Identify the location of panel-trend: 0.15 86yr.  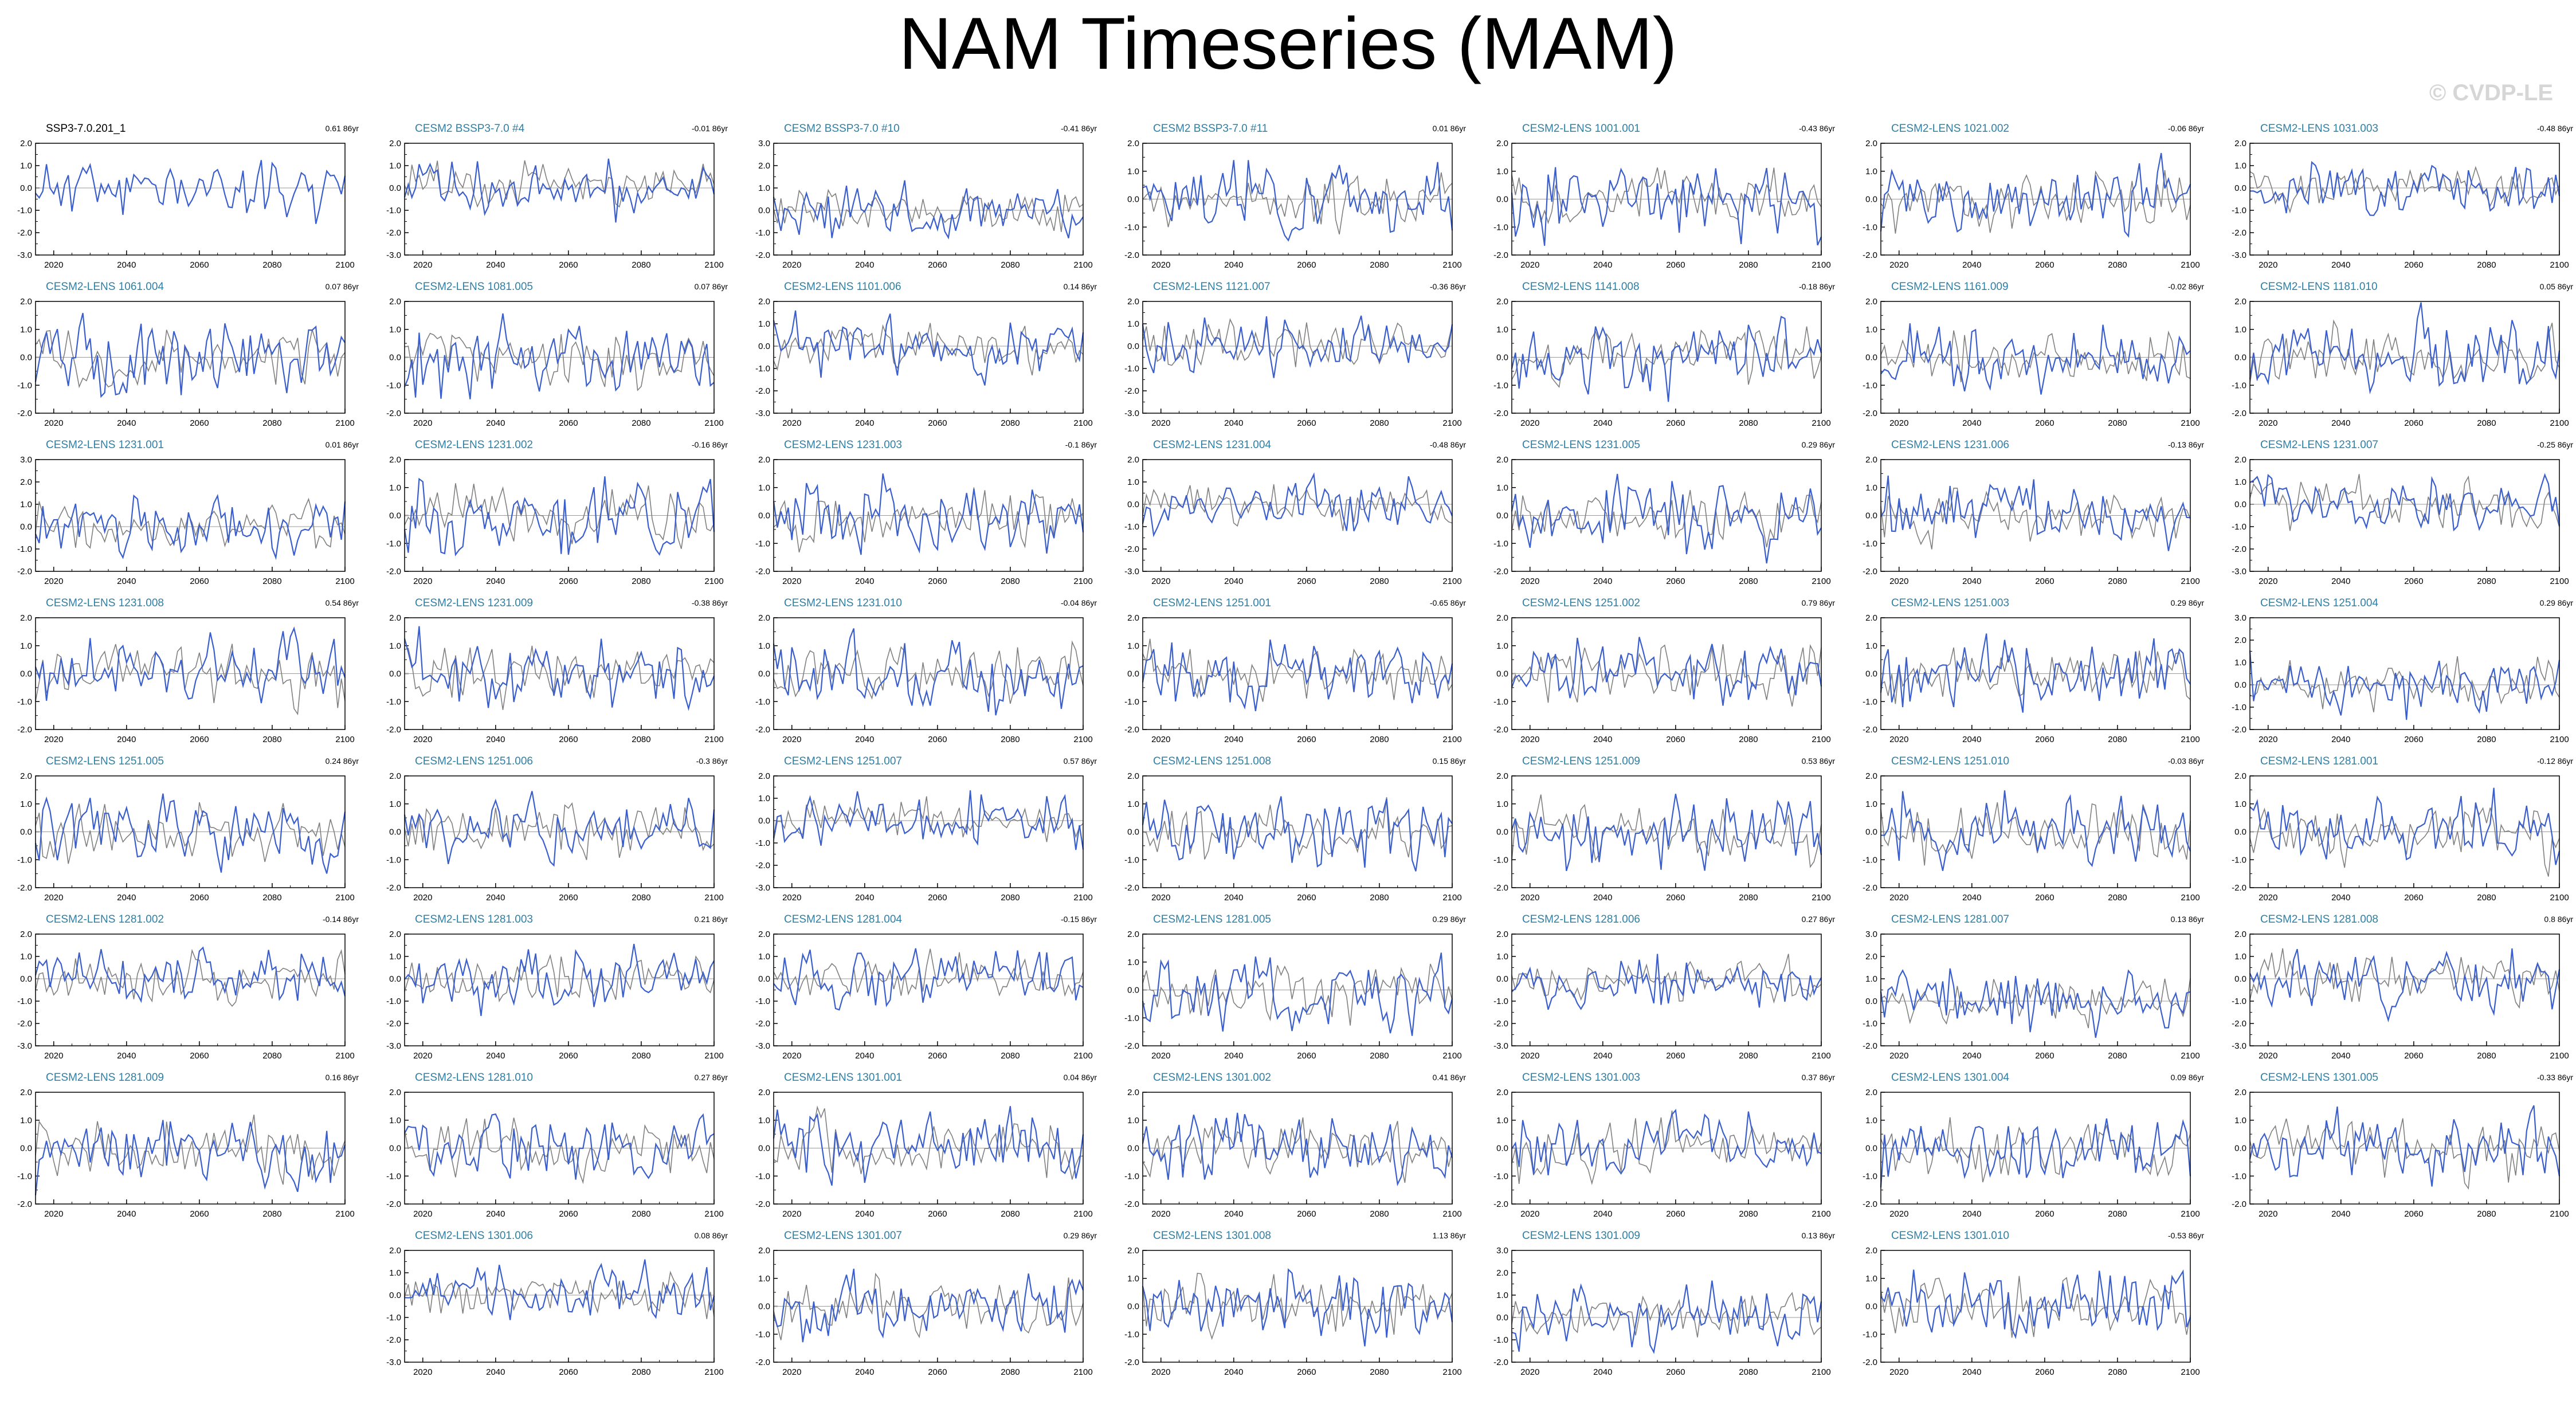
(1449, 761).